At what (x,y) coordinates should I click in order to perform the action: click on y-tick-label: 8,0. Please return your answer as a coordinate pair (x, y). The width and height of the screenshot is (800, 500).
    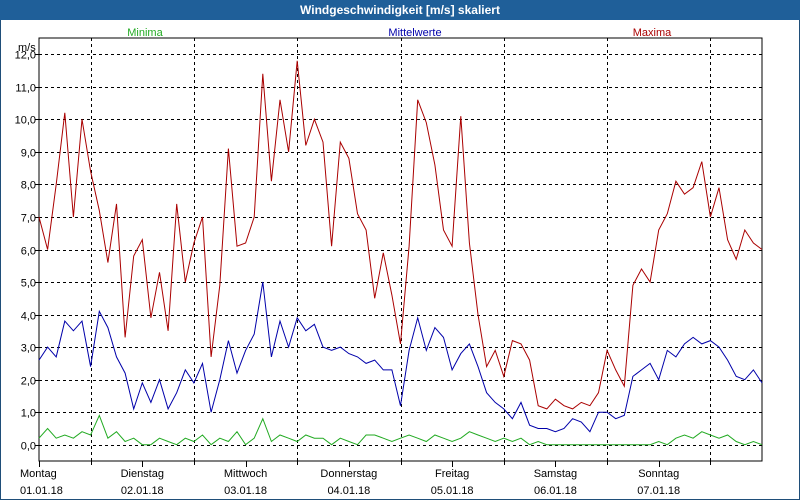
    Looking at the image, I should click on (28, 186).